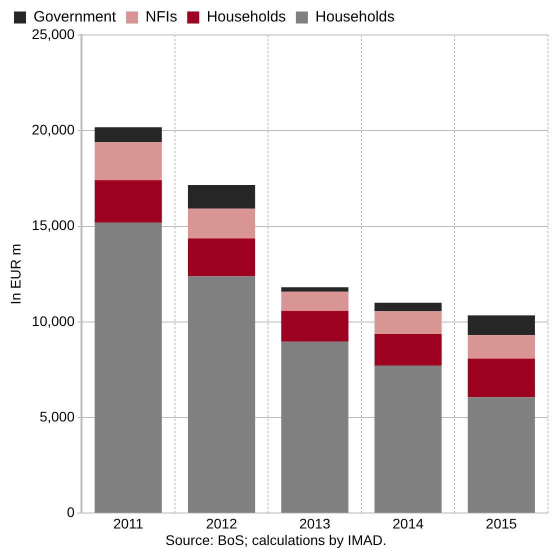 The height and width of the screenshot is (558, 552). I want to click on source-note: Source: BoS; calculations by IMAD., so click(276, 540).